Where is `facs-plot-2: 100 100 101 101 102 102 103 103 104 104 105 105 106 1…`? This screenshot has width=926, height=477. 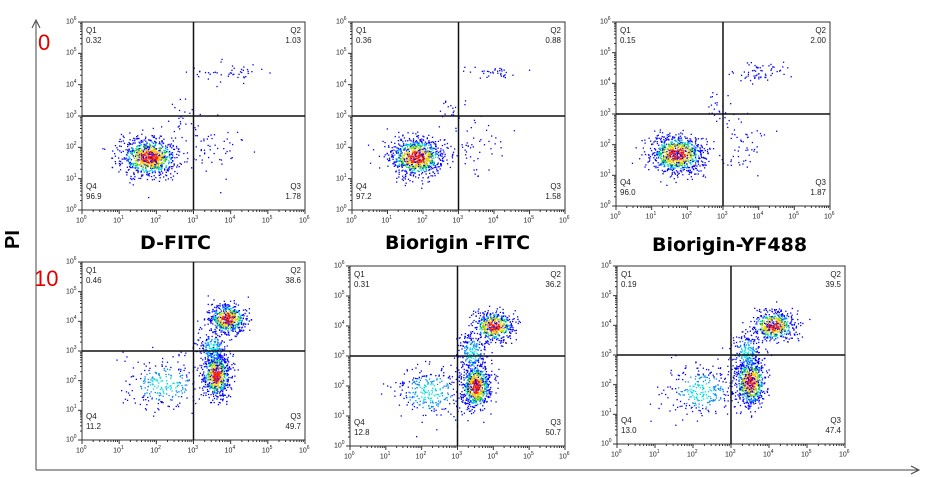
facs-plot-2: 100 100 101 101 102 102 103 103 104 104 105 105 106 1… is located at coordinates (453, 120).